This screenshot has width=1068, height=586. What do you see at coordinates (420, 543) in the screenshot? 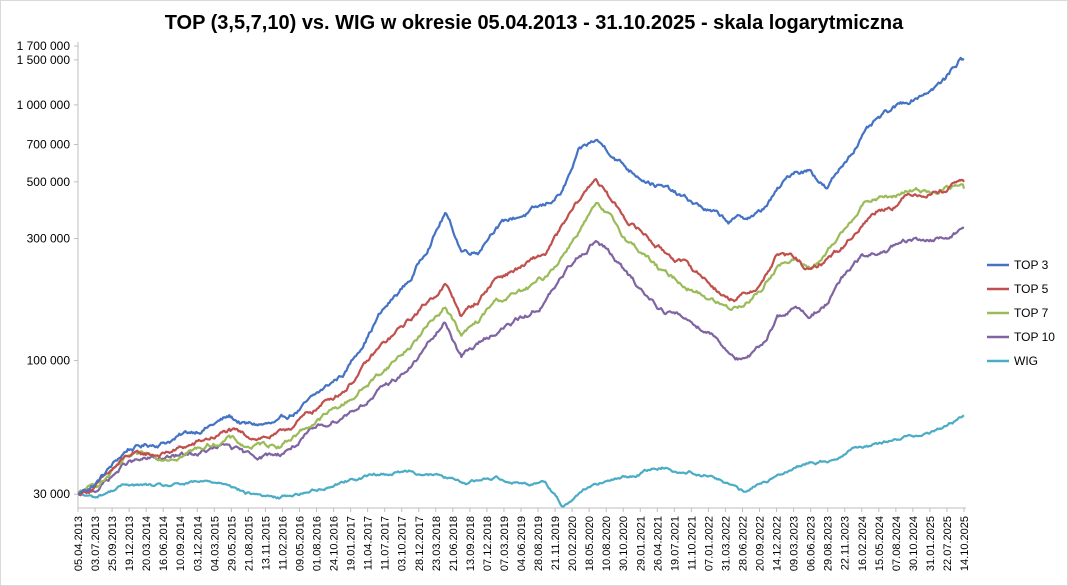
I see `x-tick-label: 28.12.2017` at bounding box center [420, 543].